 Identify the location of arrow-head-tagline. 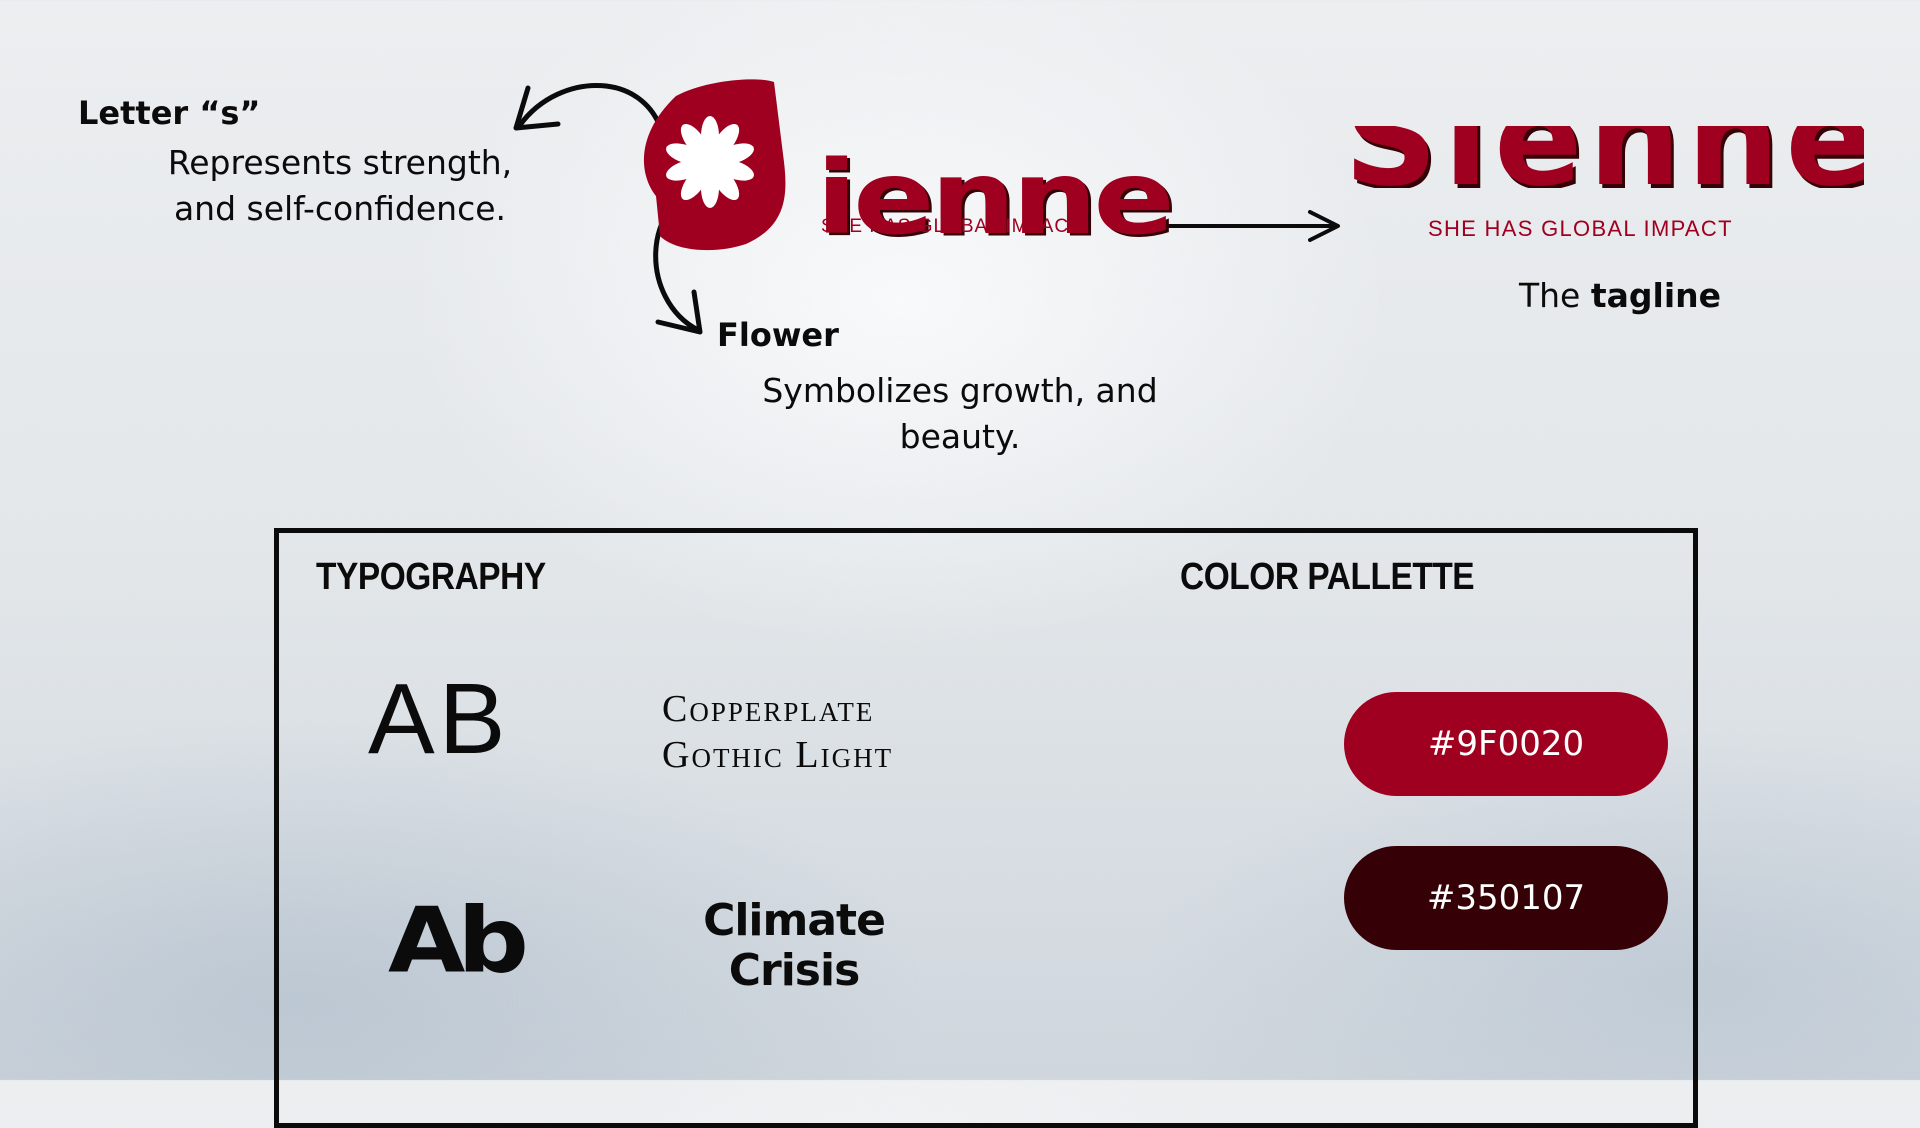
(1324, 226).